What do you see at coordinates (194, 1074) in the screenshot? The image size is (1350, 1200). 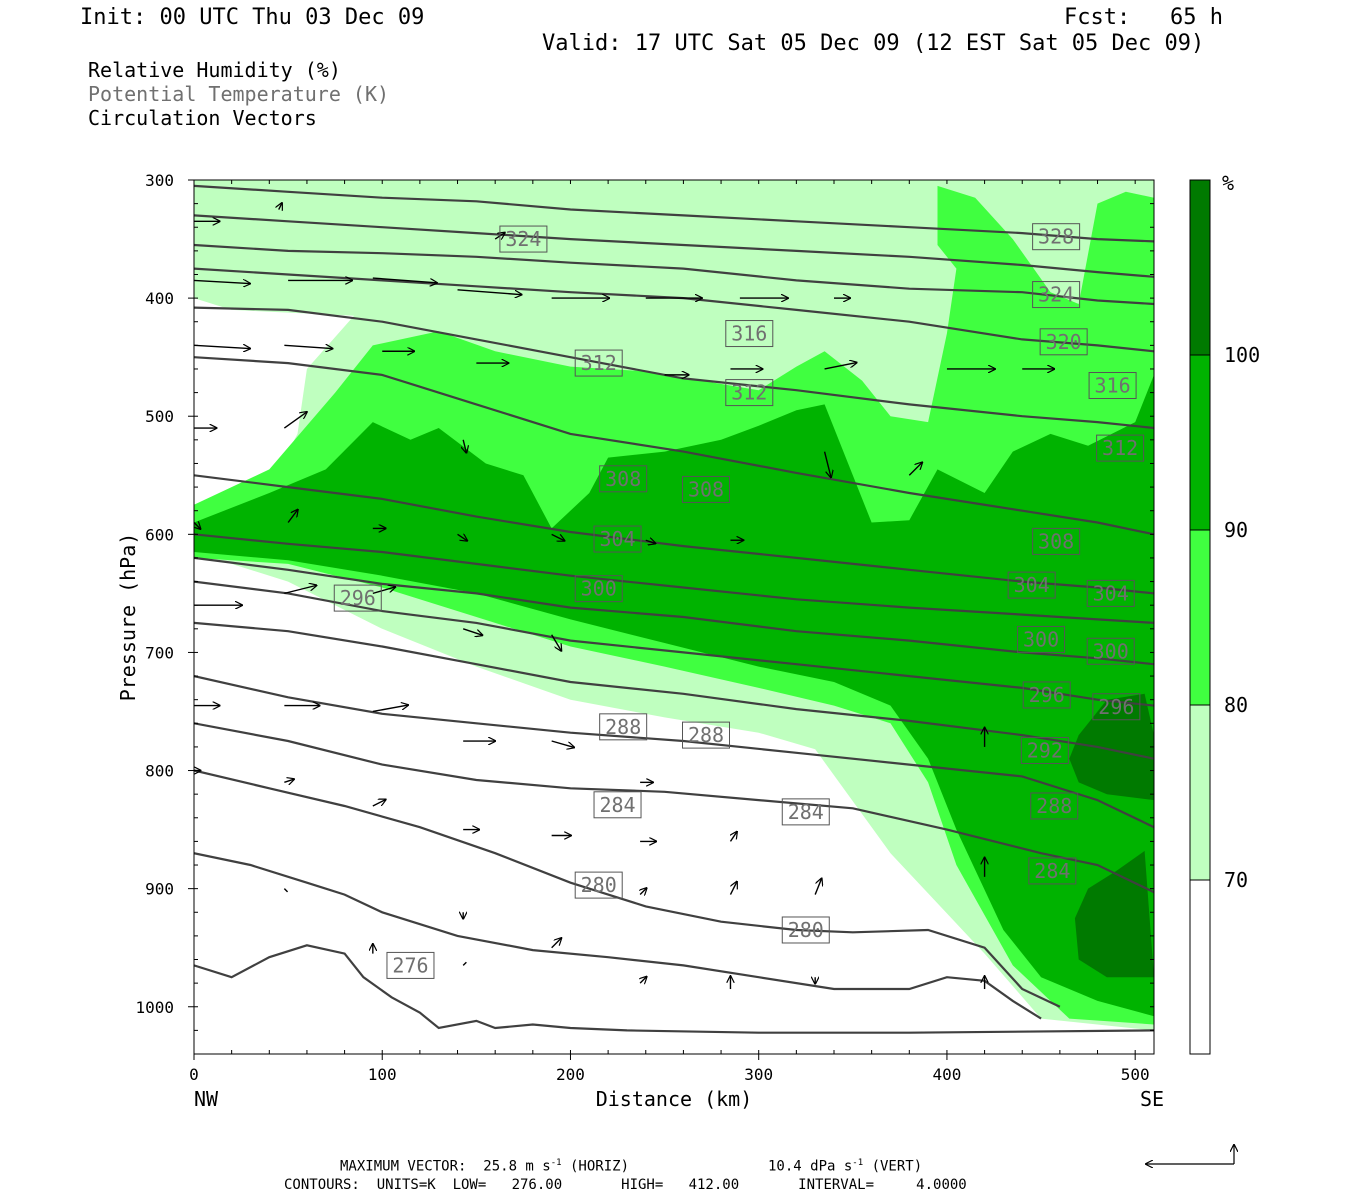 I see `x-tick-label-0: 0` at bounding box center [194, 1074].